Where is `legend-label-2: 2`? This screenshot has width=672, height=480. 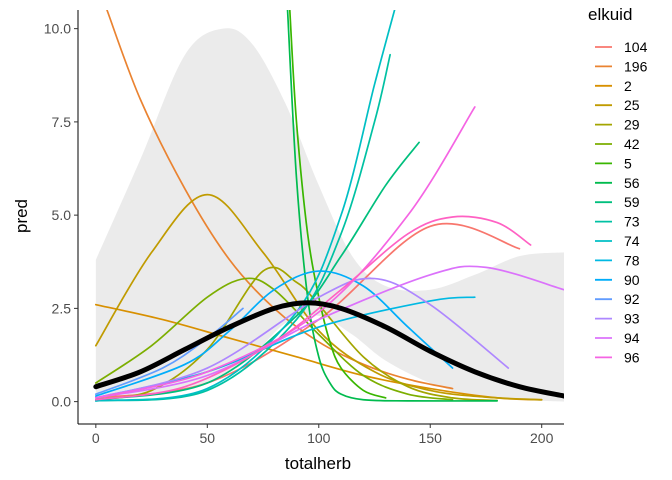 legend-label-2: 2 is located at coordinates (628, 86).